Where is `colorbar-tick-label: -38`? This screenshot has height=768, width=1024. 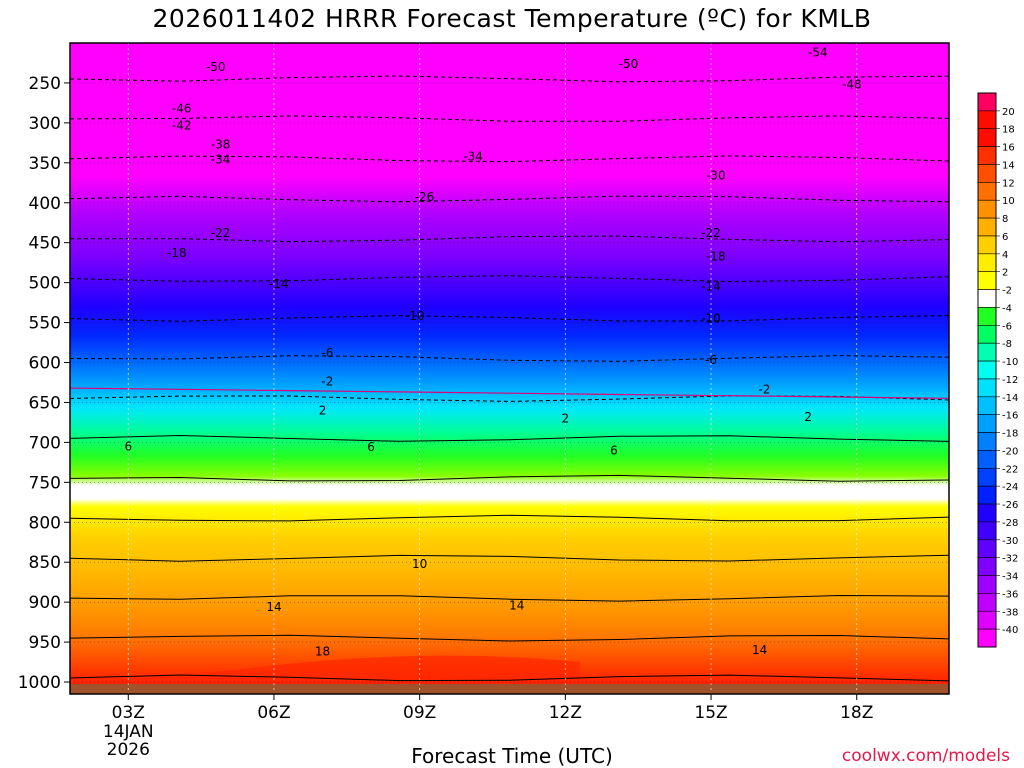 colorbar-tick-label: -38 is located at coordinates (1010, 612).